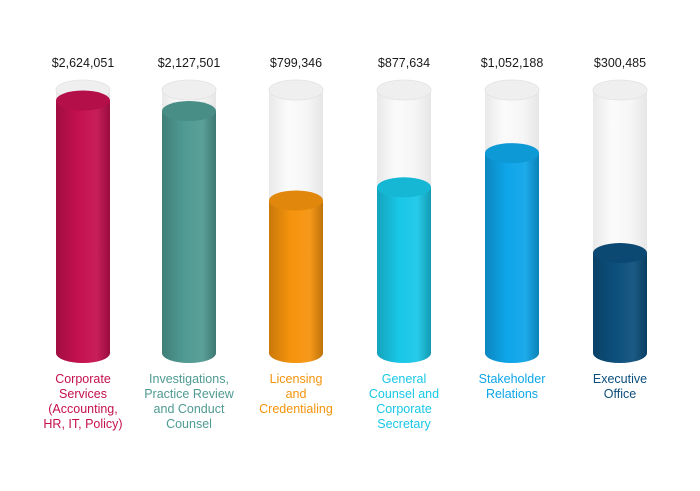  What do you see at coordinates (404, 63) in the screenshot?
I see `value-label: $877,634` at bounding box center [404, 63].